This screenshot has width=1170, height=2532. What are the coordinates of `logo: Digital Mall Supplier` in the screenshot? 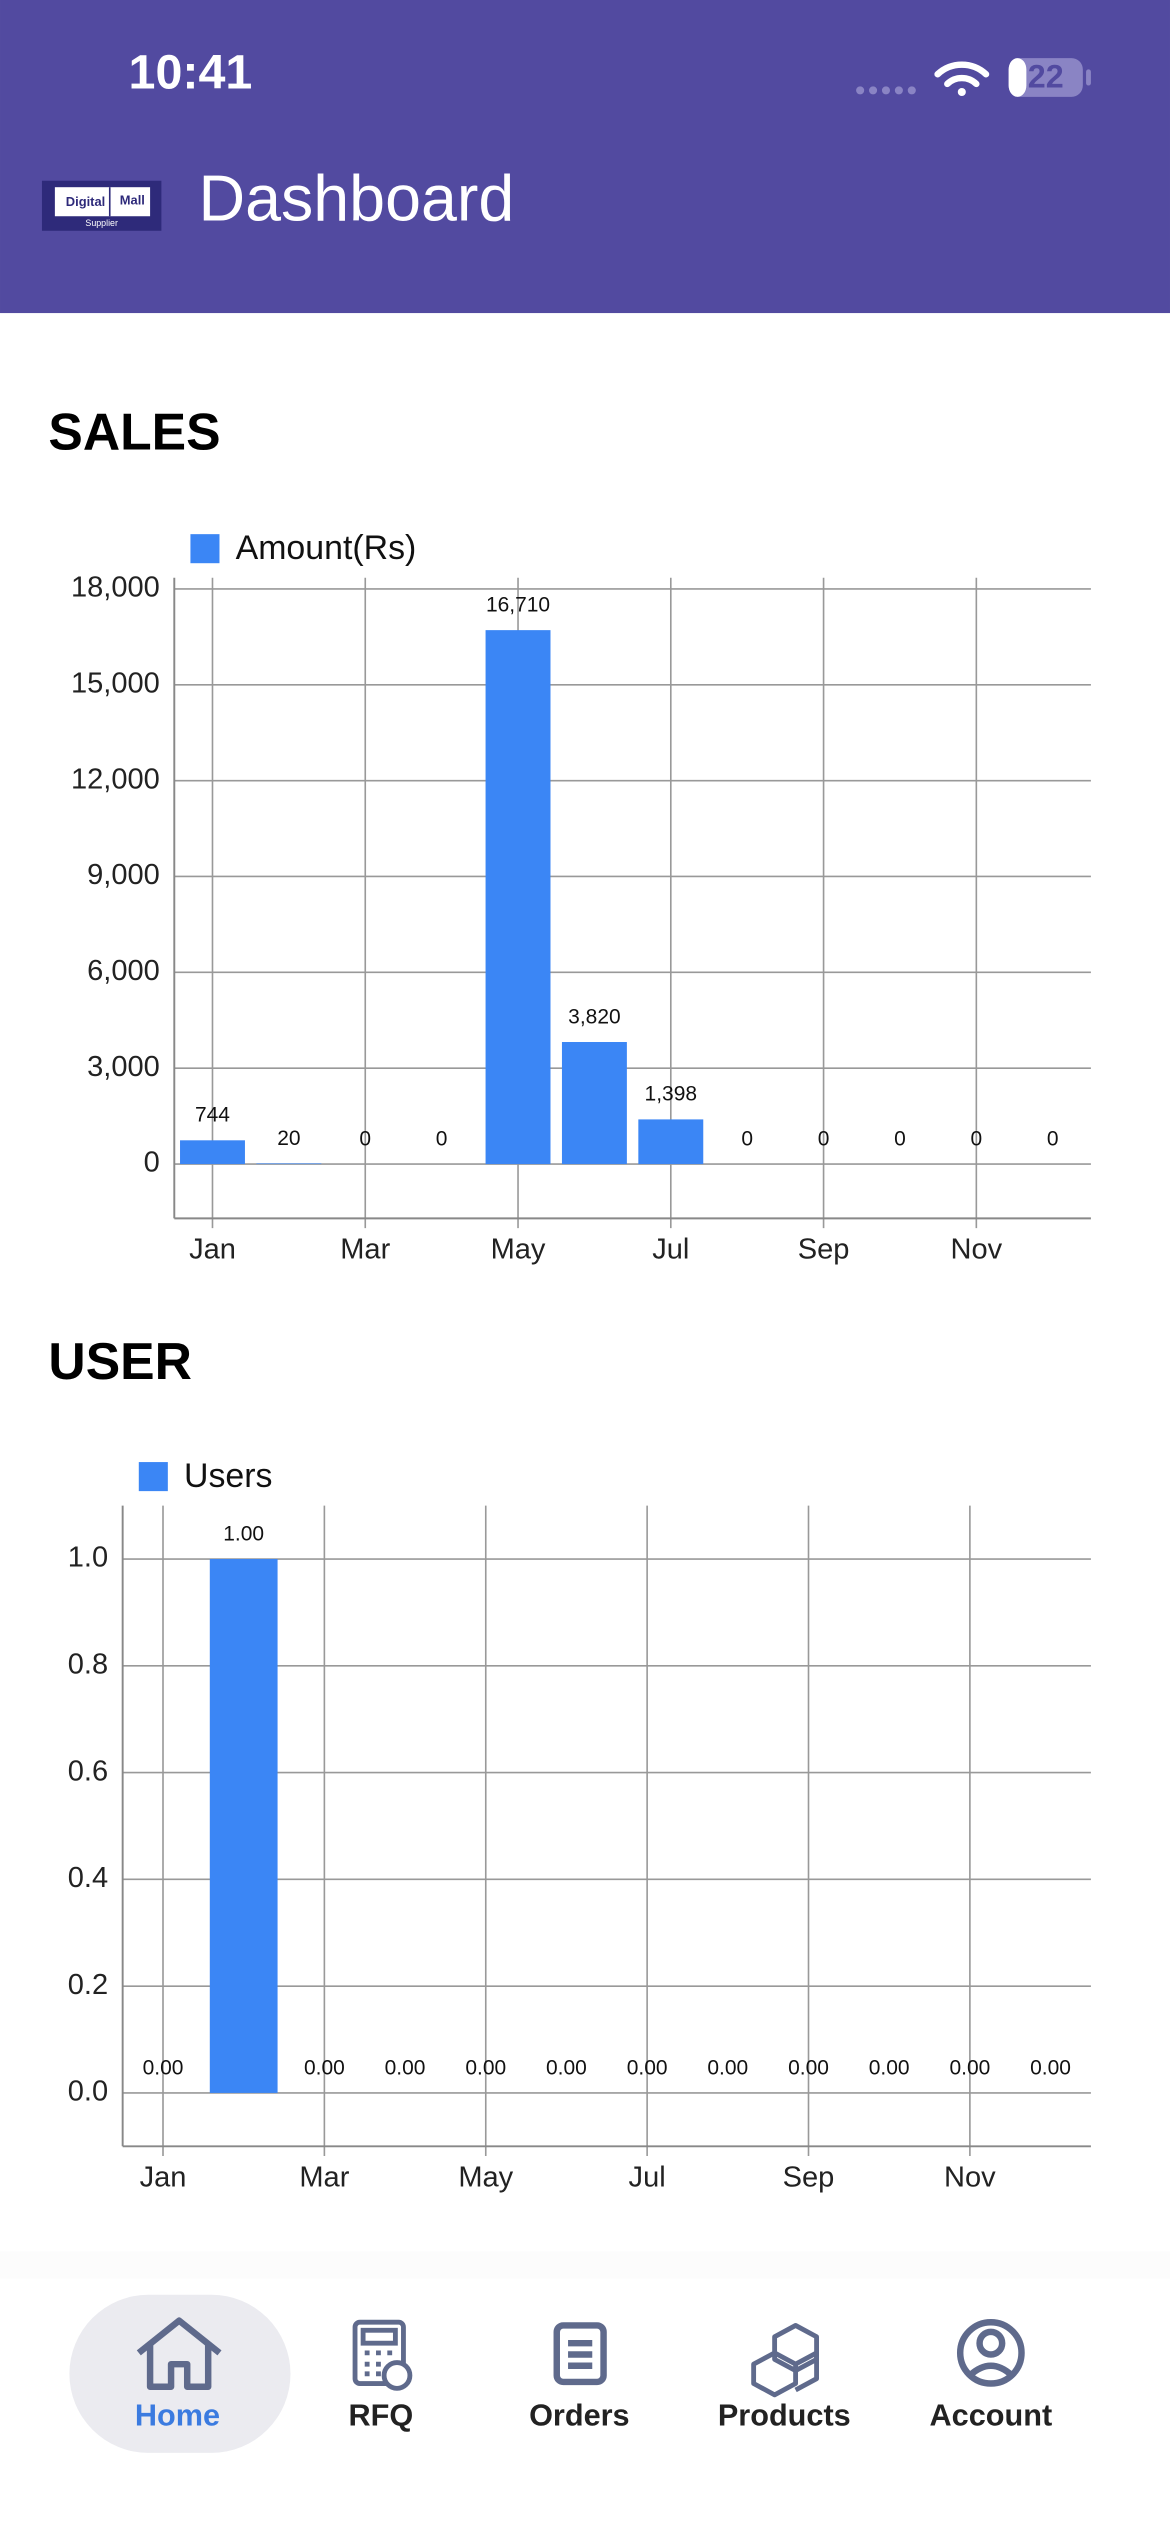 It's located at (101, 205).